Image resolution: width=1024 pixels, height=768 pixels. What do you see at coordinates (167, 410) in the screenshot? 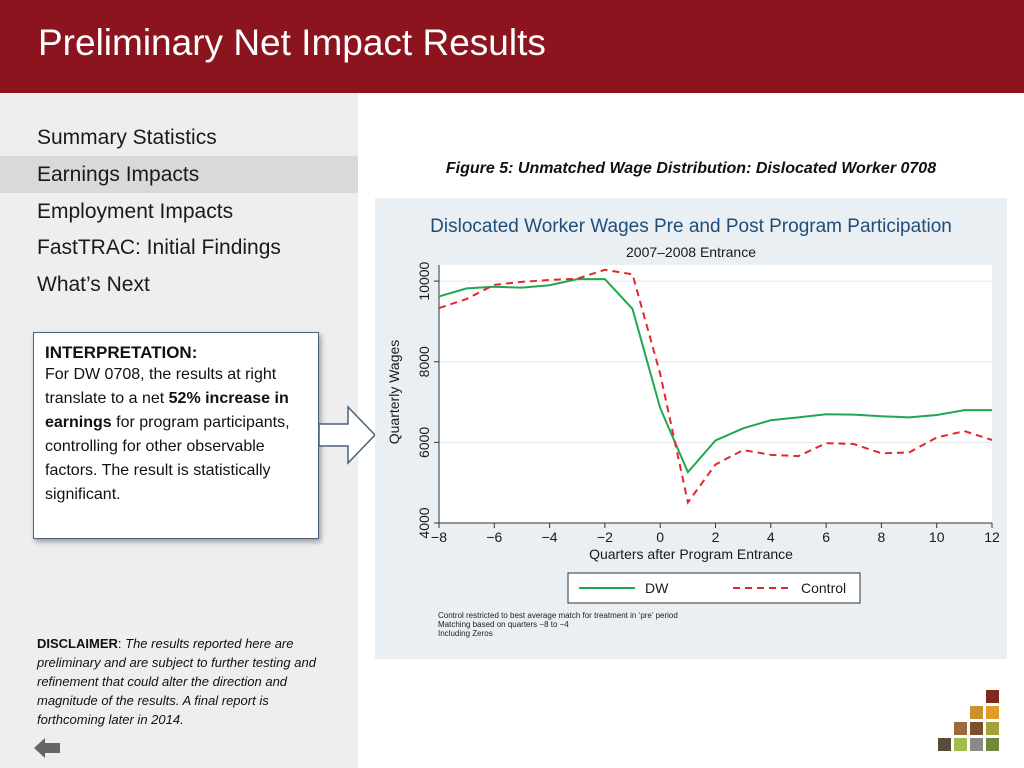
I see `interpretation-highlight: 52% increase in earnings` at bounding box center [167, 410].